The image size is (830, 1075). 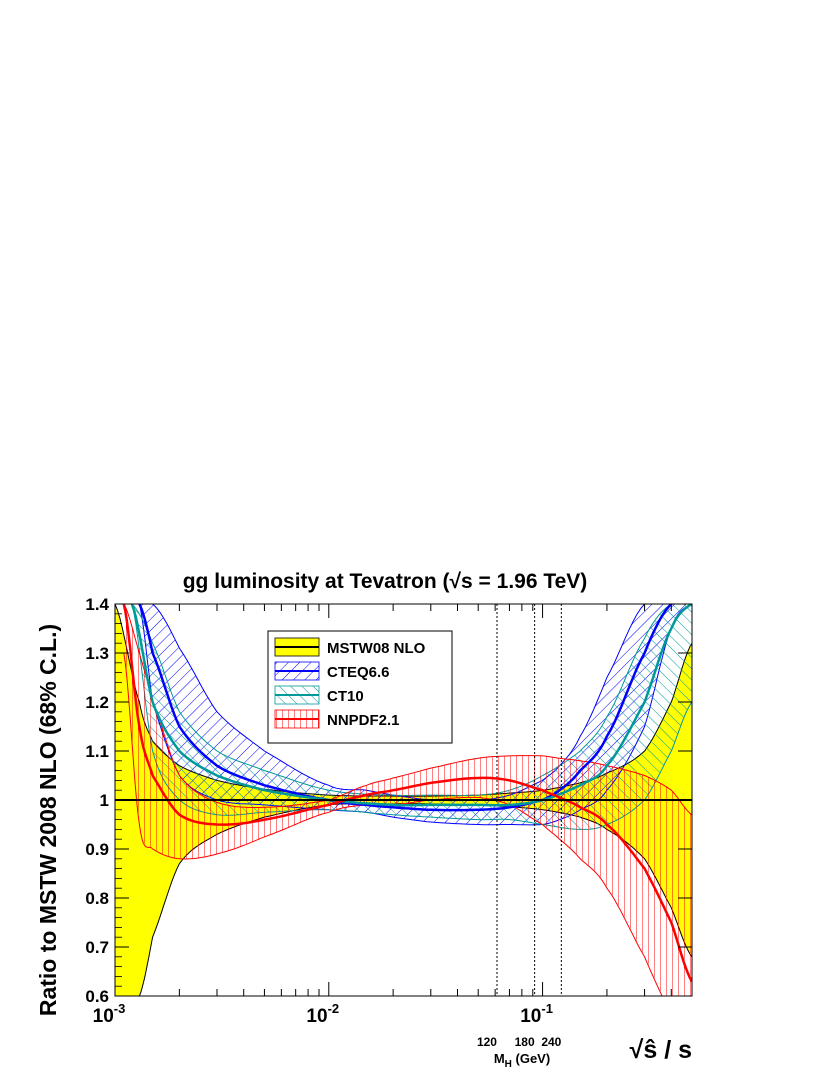 What do you see at coordinates (97, 604) in the screenshot?
I see `y-tick-label: 1.4` at bounding box center [97, 604].